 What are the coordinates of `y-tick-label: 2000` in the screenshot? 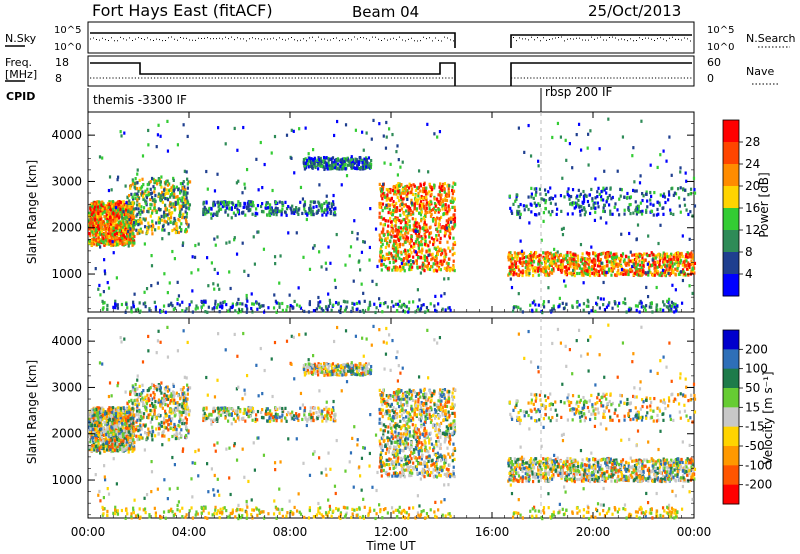 It's located at (66, 228).